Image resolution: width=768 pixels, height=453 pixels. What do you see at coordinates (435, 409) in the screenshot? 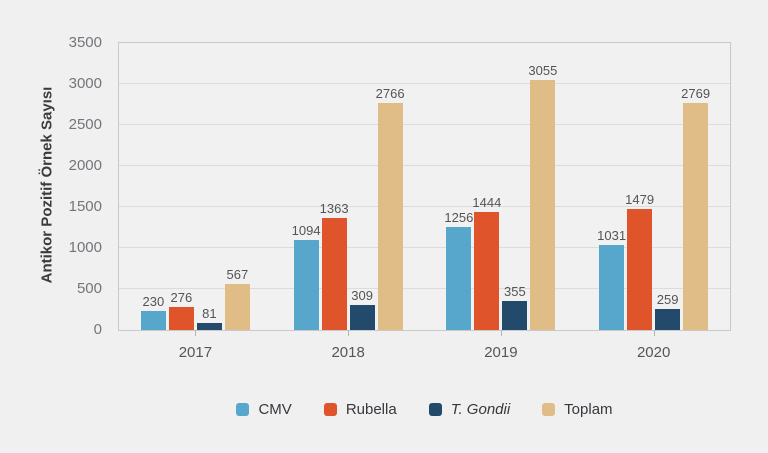
I see `legend-swatch-t-gondii` at bounding box center [435, 409].